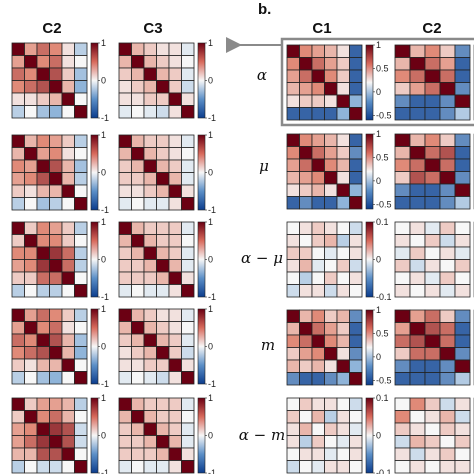 The width and height of the screenshot is (474, 474). Describe the element at coordinates (321, 28) in the screenshot. I see `col-title-b-c1: C1` at that location.